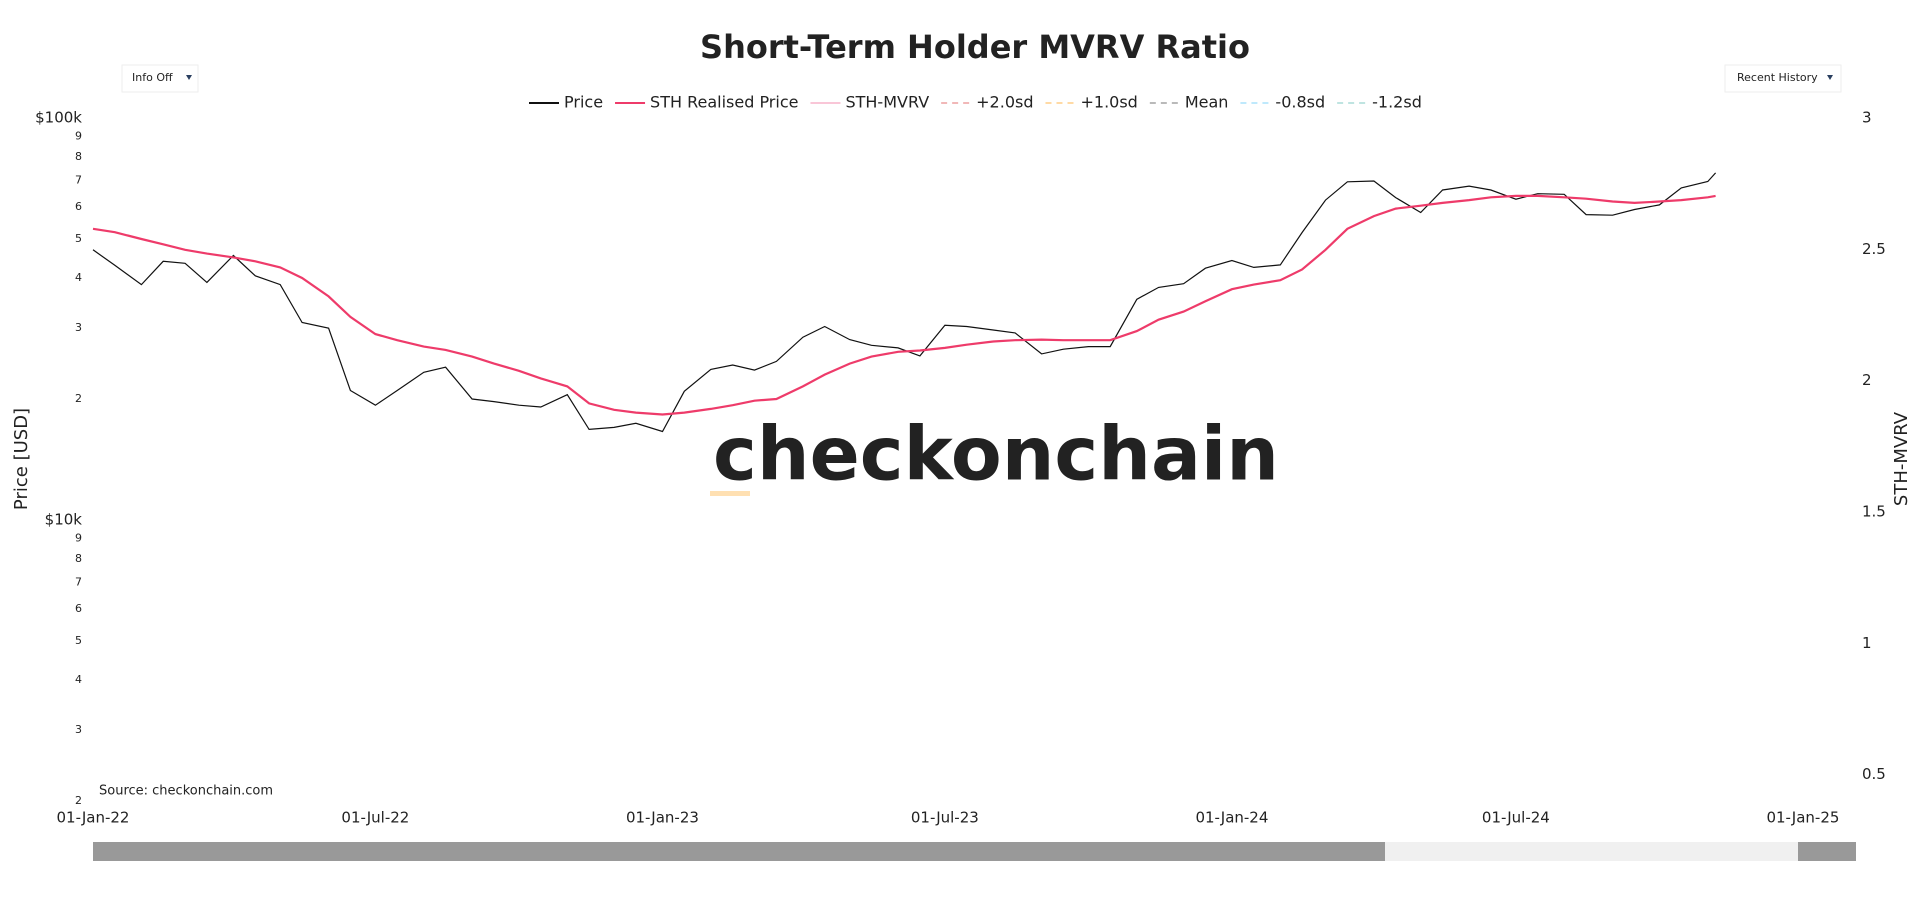  I want to click on legend-label: Price, so click(583, 102).